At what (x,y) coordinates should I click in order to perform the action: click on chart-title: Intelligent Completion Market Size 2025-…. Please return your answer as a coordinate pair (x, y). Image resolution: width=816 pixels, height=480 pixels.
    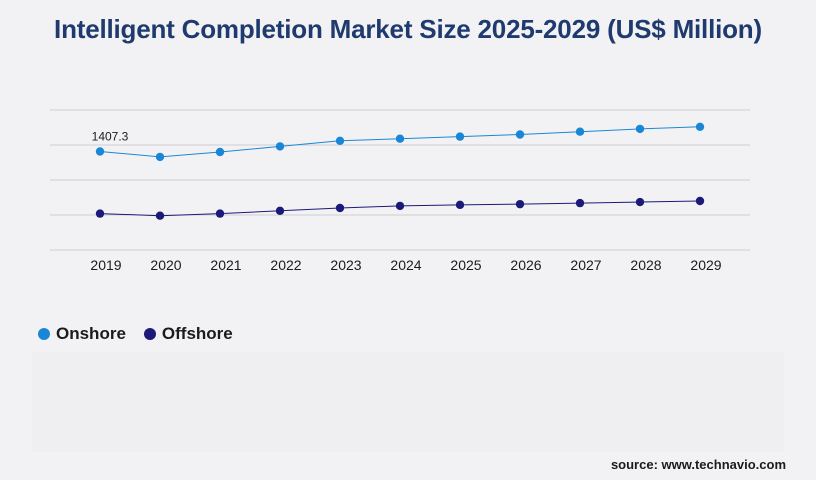
    Looking at the image, I should click on (408, 29).